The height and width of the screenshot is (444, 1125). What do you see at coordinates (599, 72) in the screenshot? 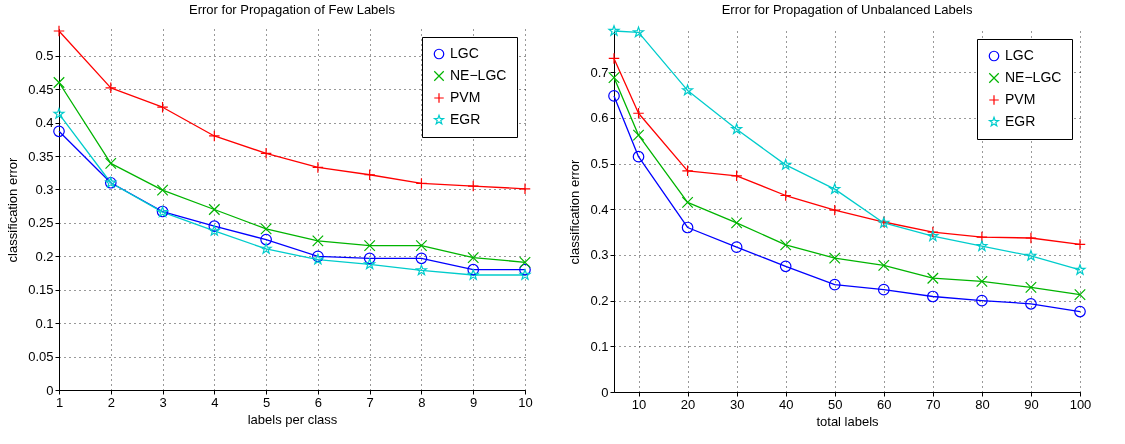
I see `y-tick-label: 0.7` at bounding box center [599, 72].